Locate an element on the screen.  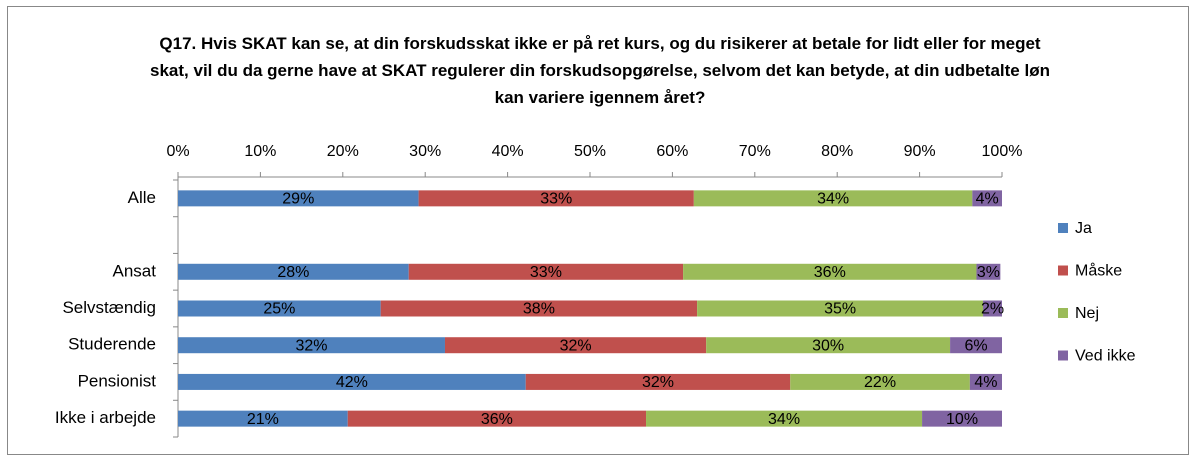
x-tick-label: 0% is located at coordinates (177, 151).